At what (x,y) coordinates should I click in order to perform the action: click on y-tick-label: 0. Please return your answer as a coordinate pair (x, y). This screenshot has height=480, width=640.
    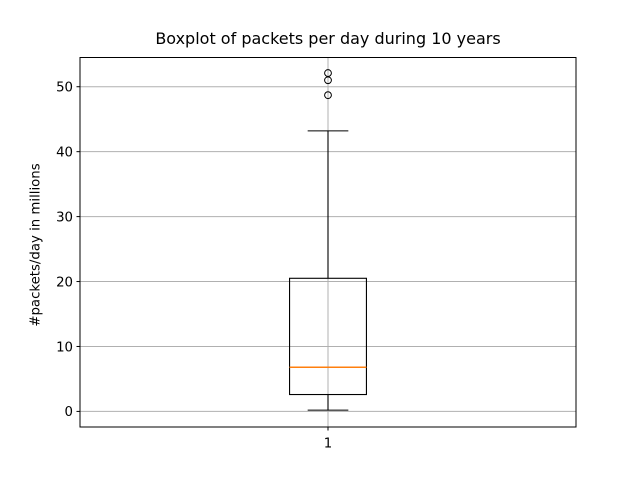
    Looking at the image, I should click on (69, 412).